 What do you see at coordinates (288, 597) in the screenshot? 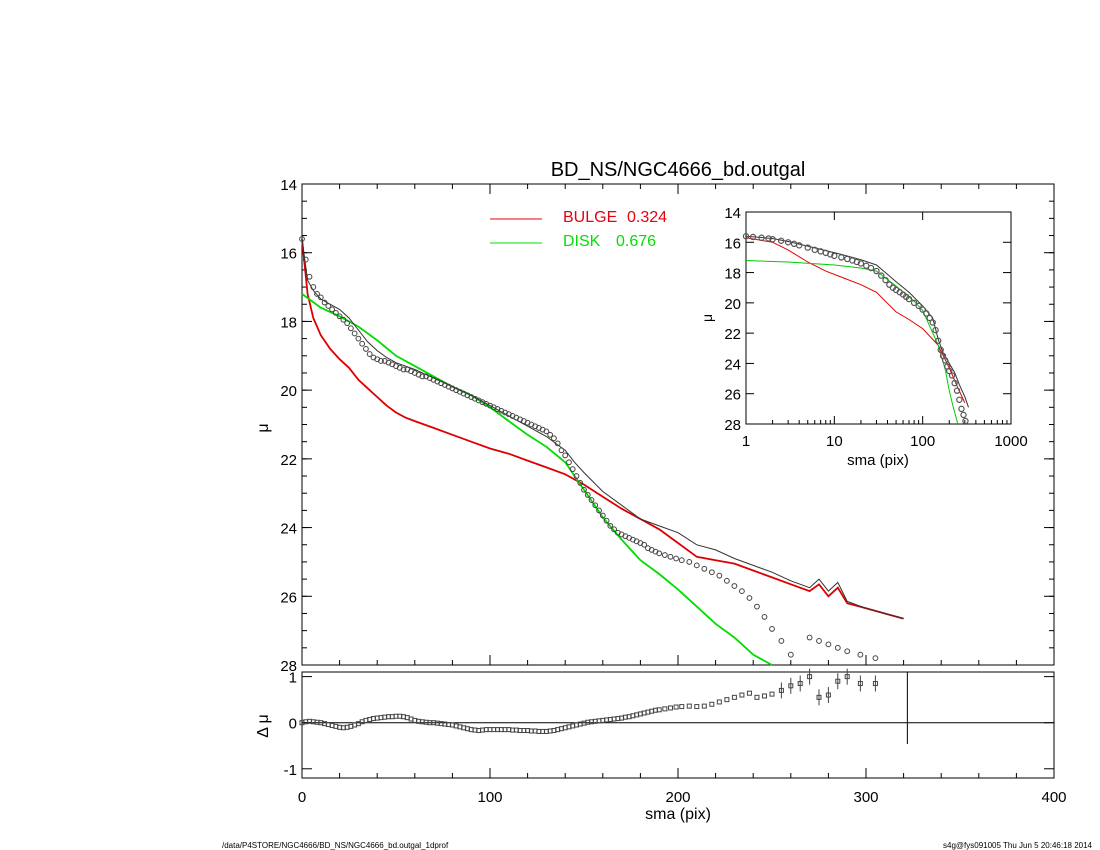
I see `y-tick-label: 26` at bounding box center [288, 597].